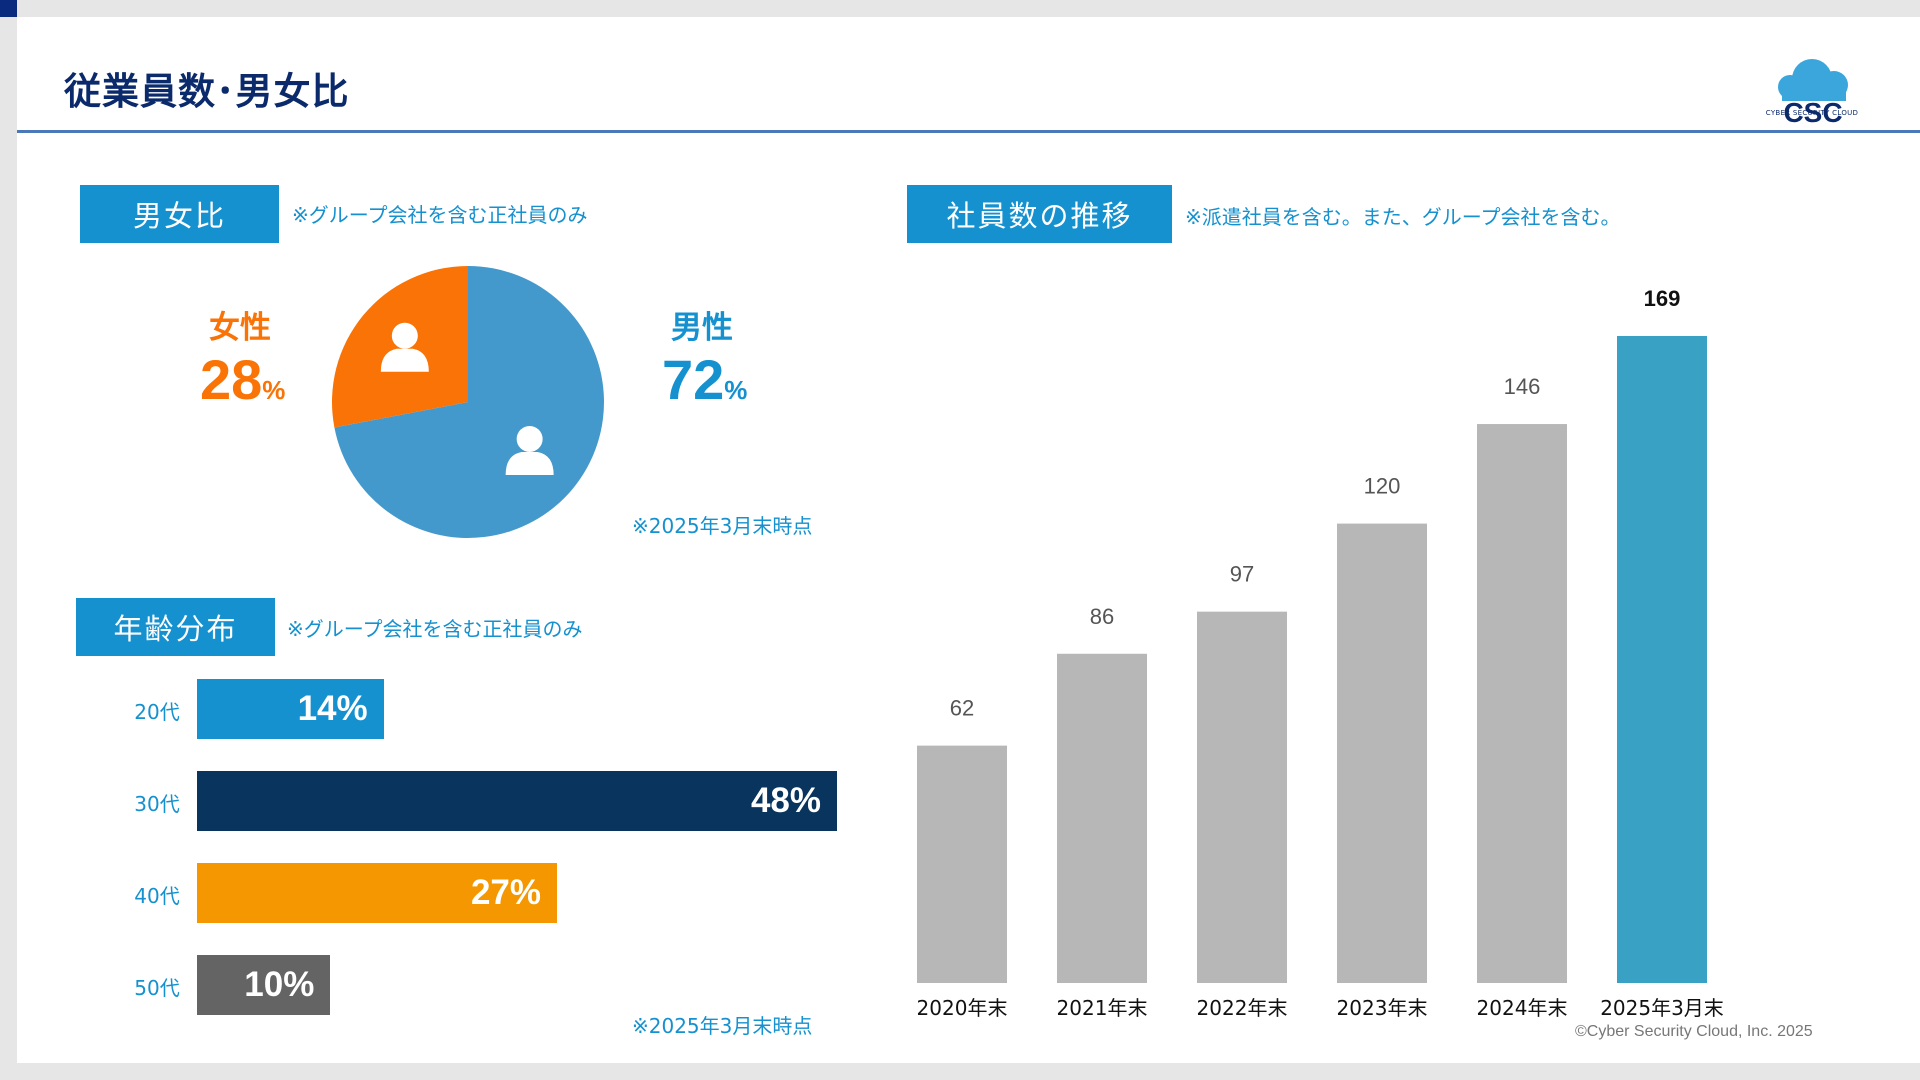  I want to click on headcount-bar-value: 62, so click(962, 708).